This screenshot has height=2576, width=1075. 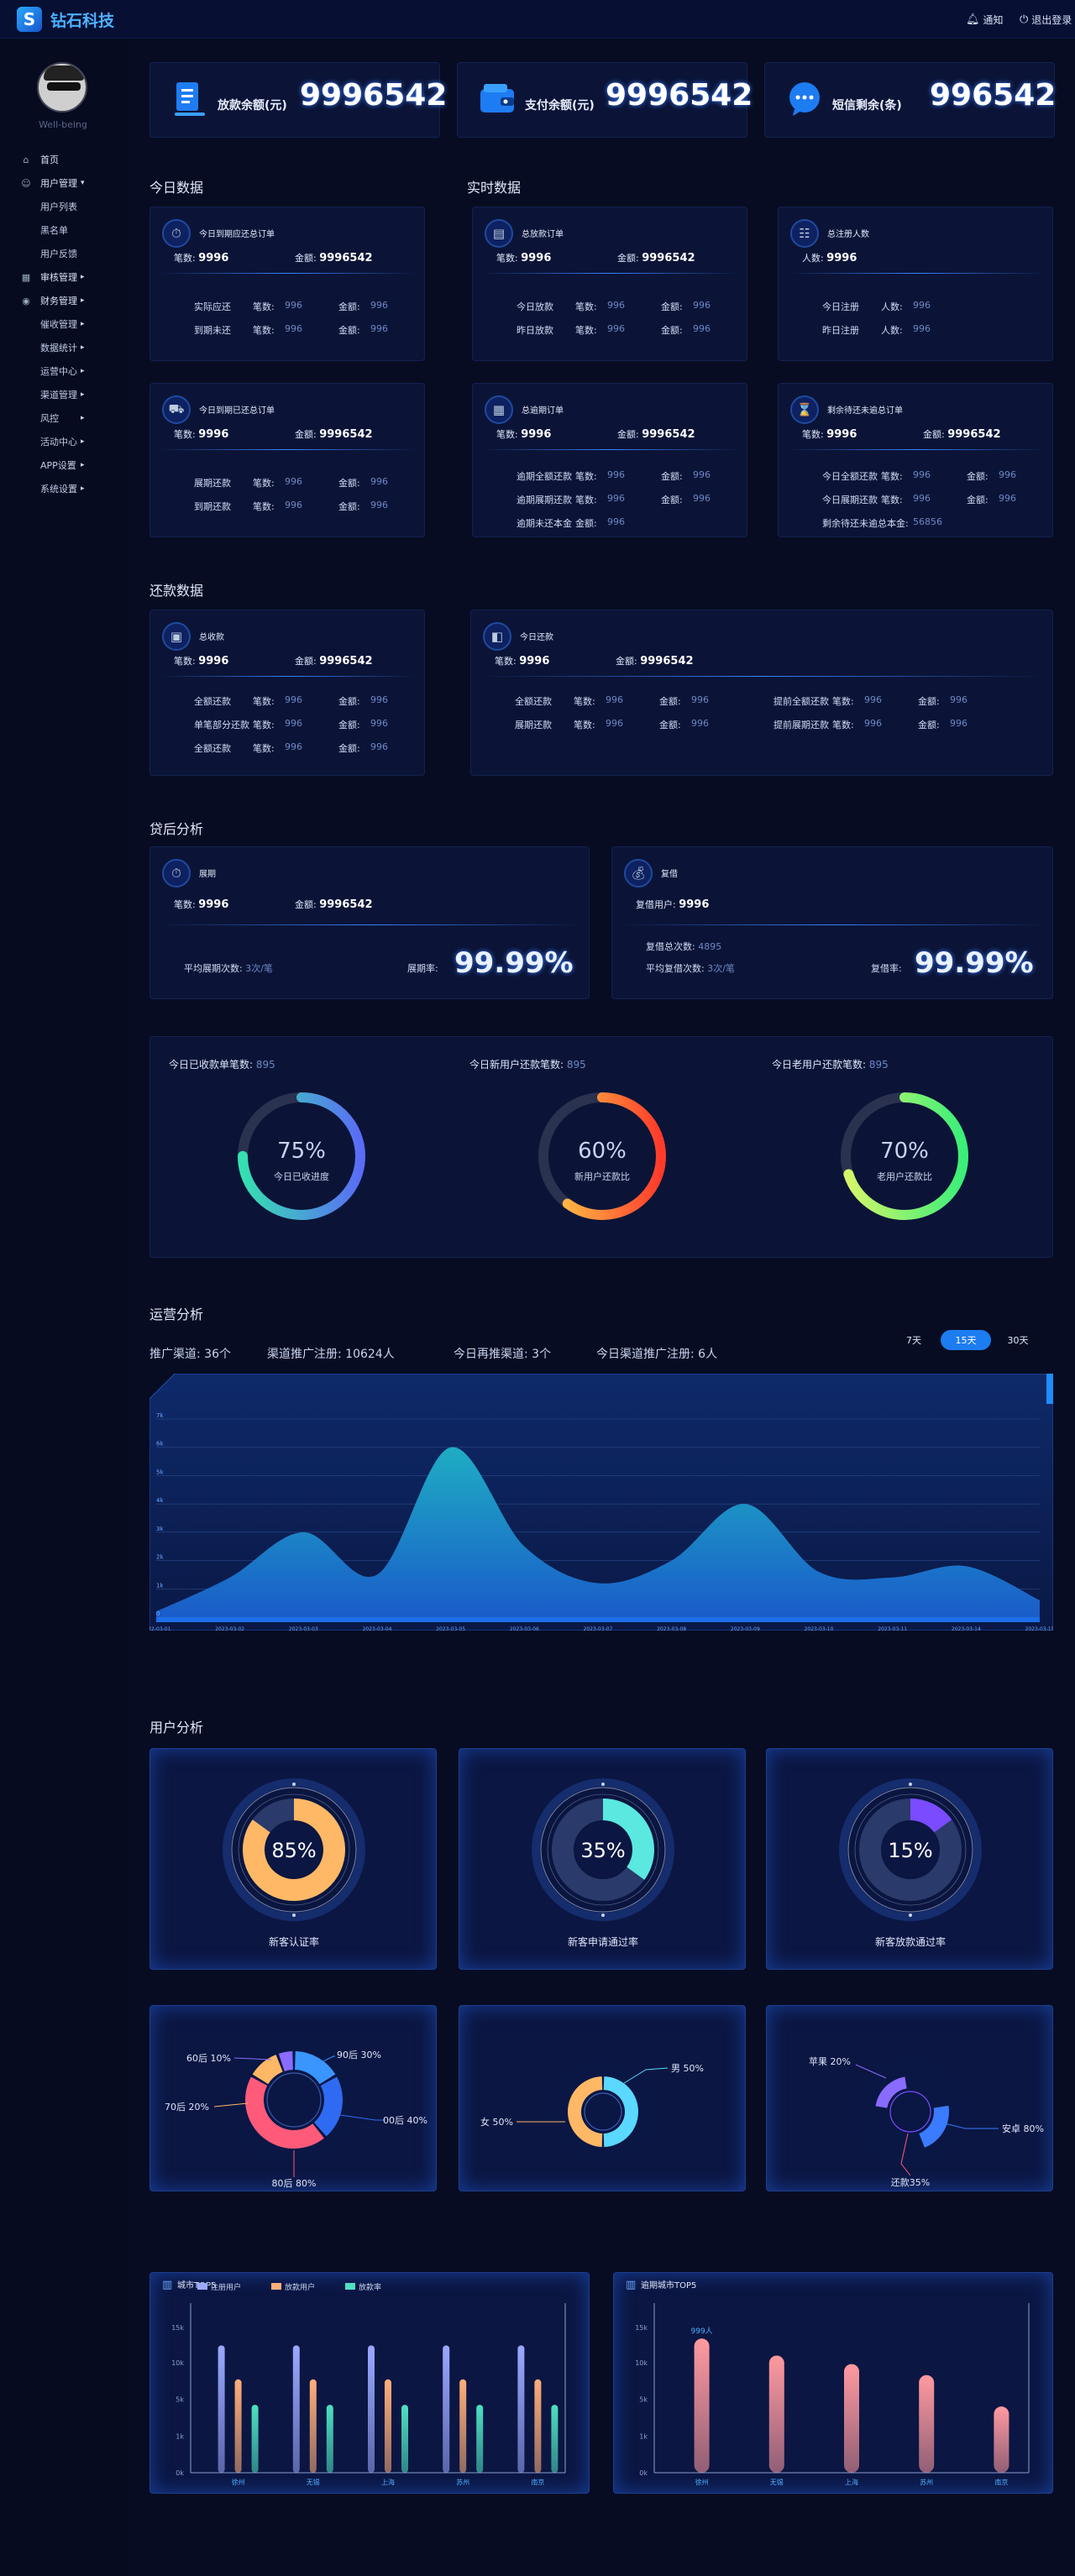 What do you see at coordinates (63, 394) in the screenshot?
I see `sidebar-item: 渠道管理 ▸` at bounding box center [63, 394].